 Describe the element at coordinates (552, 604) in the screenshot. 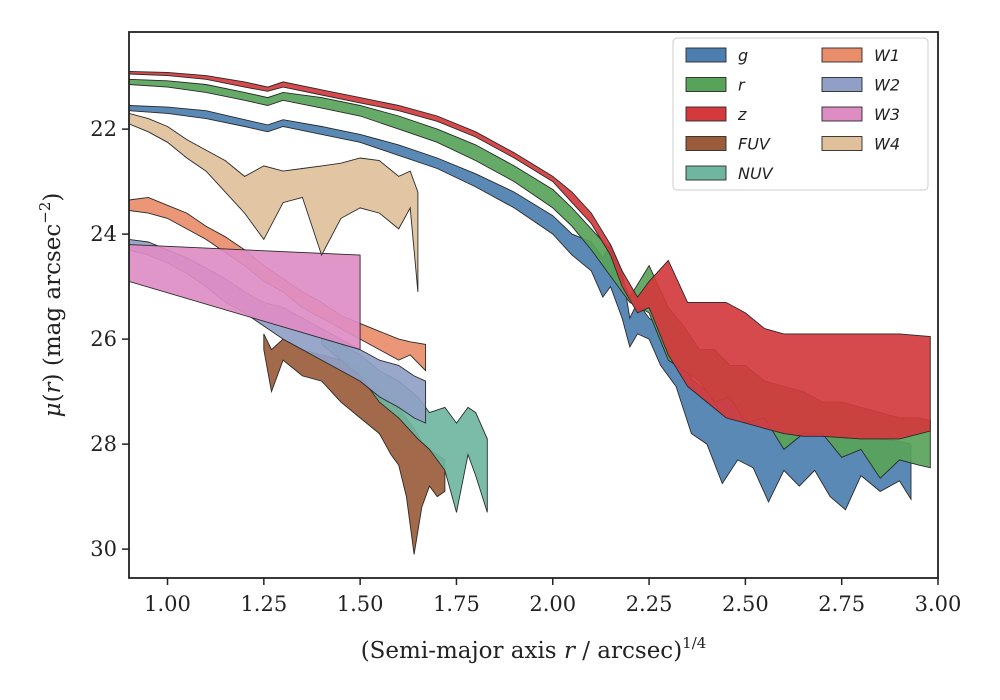

I see `x-tick-label: 2.00` at that location.